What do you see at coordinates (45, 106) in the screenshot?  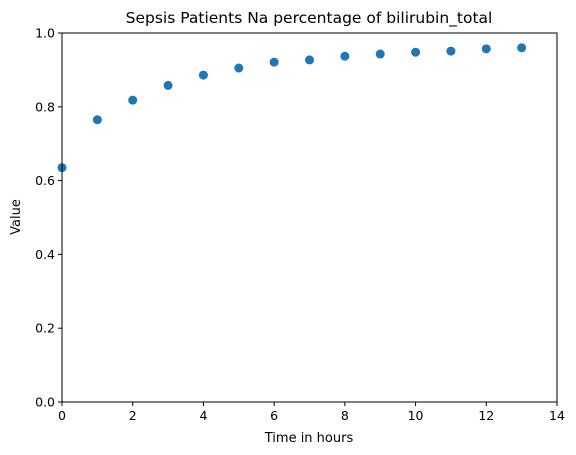 I see `y-tick-label: 0.8` at bounding box center [45, 106].